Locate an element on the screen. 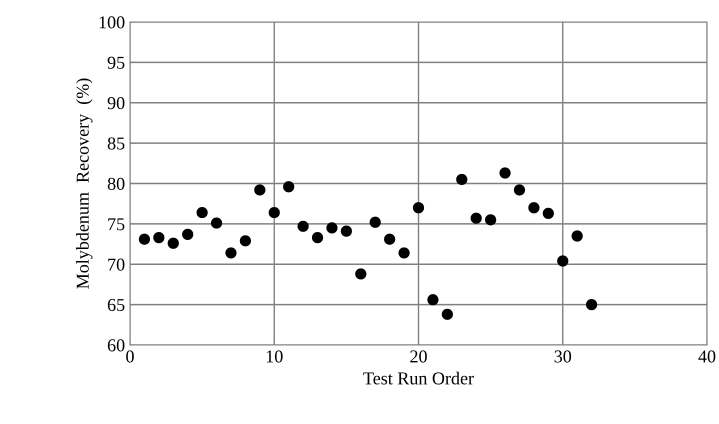 The width and height of the screenshot is (719, 424). y-tick-label: 100 is located at coordinates (112, 22).